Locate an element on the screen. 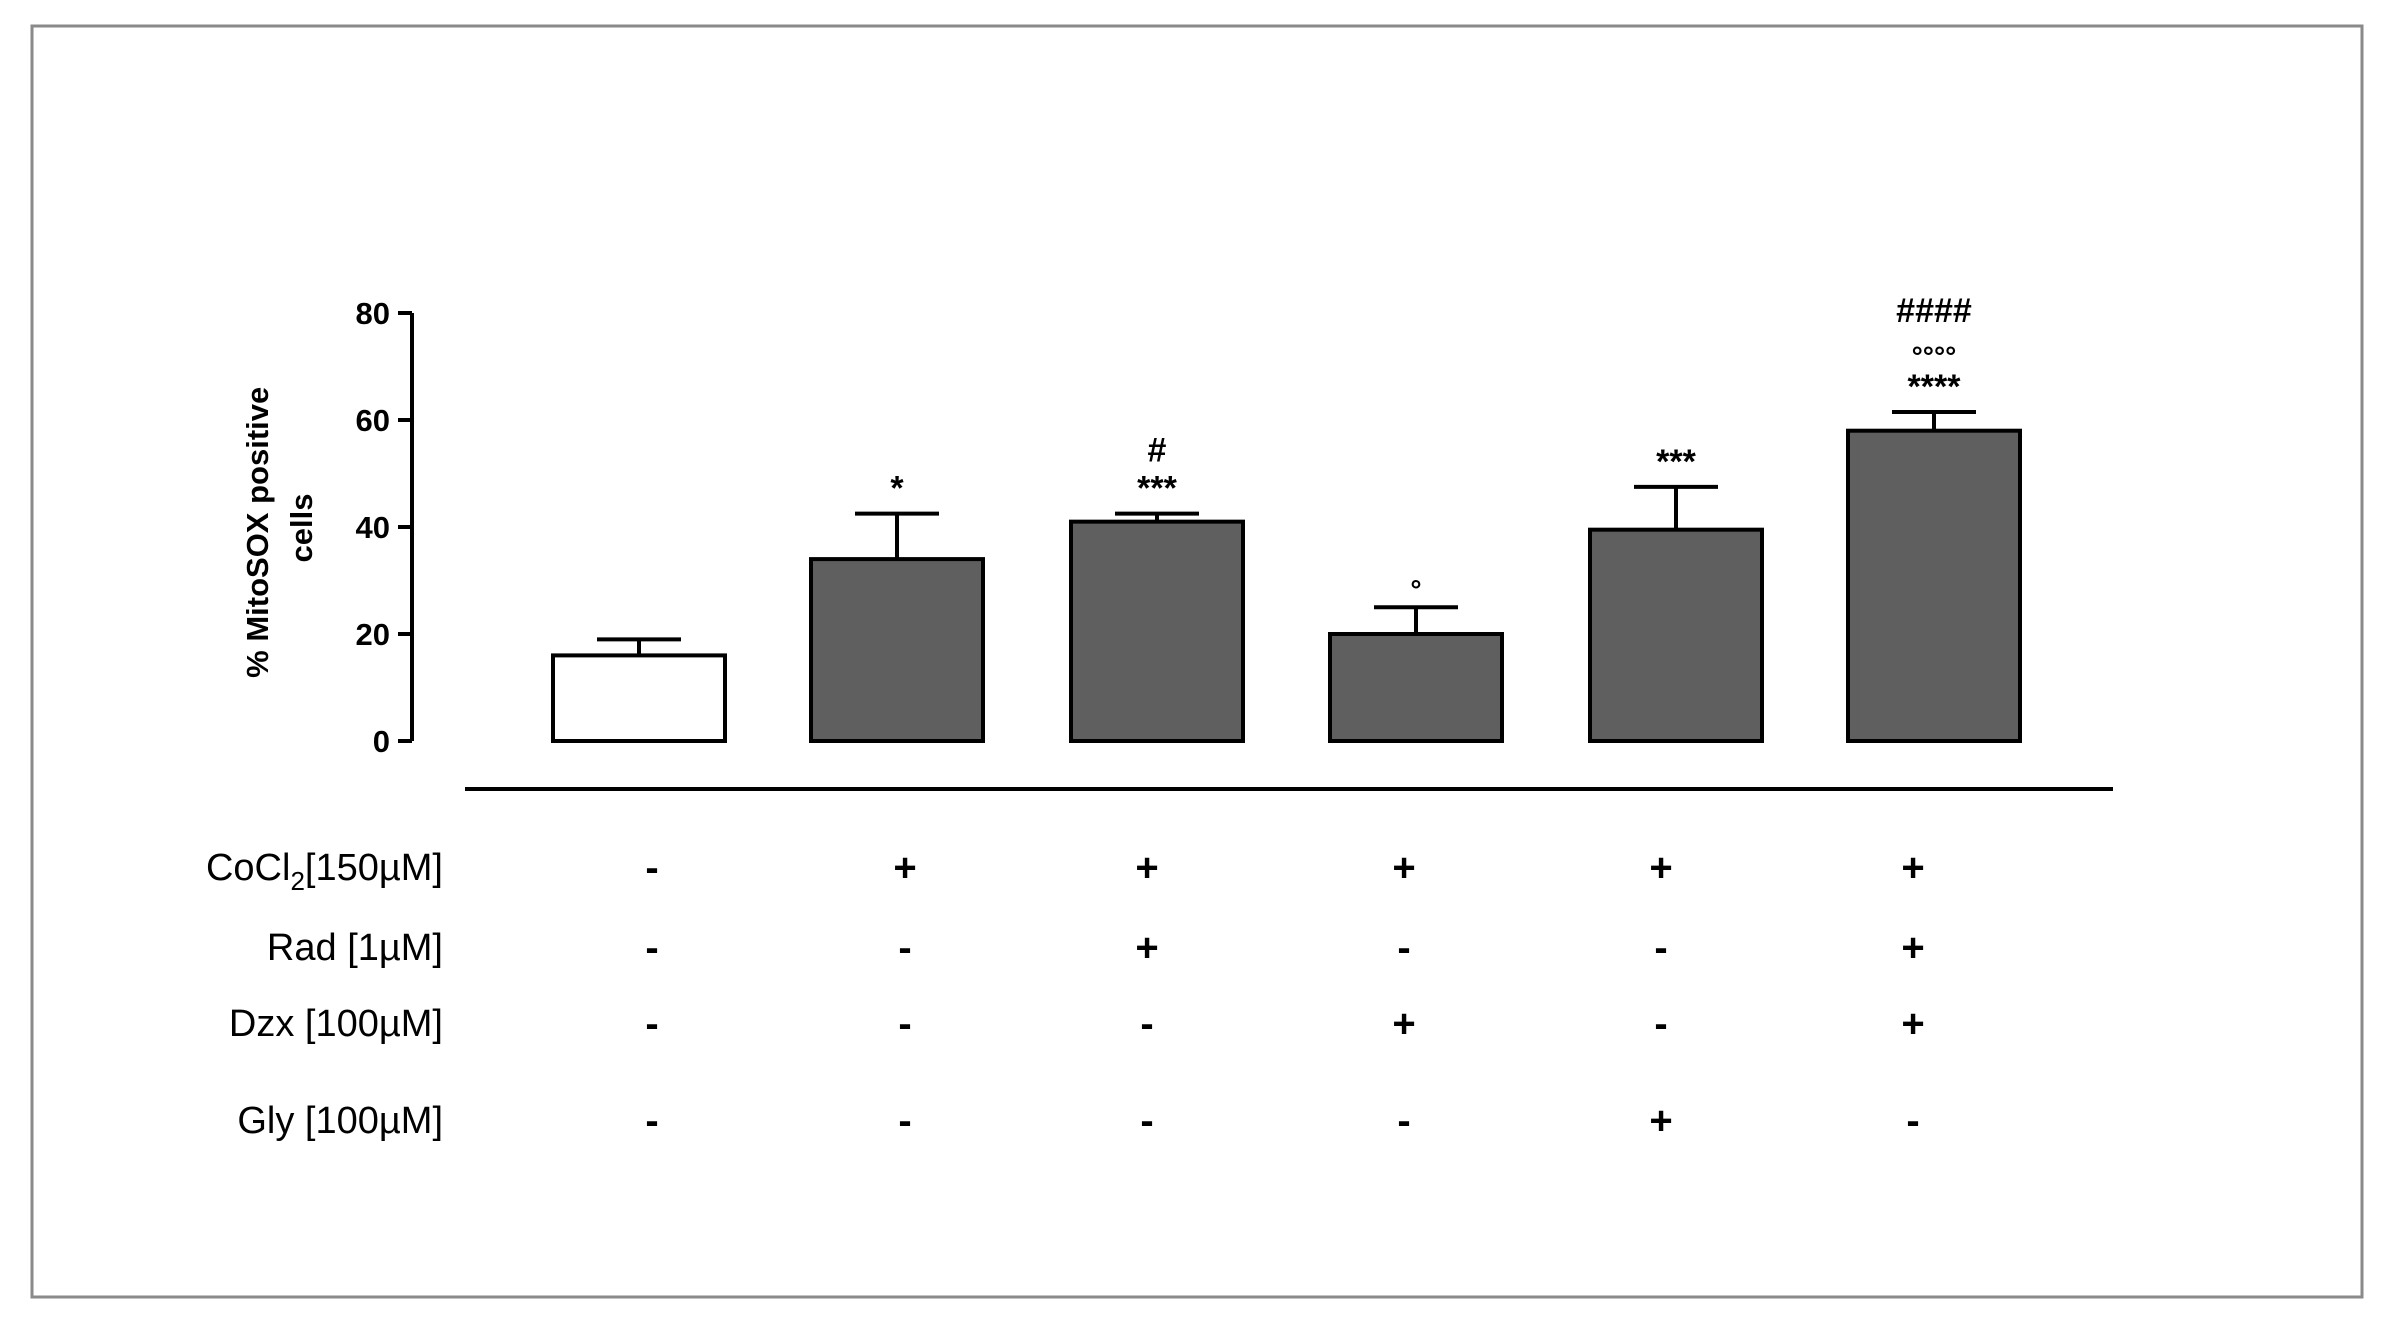 This screenshot has height=1328, width=2391. significance-label: #### is located at coordinates (1934, 311).